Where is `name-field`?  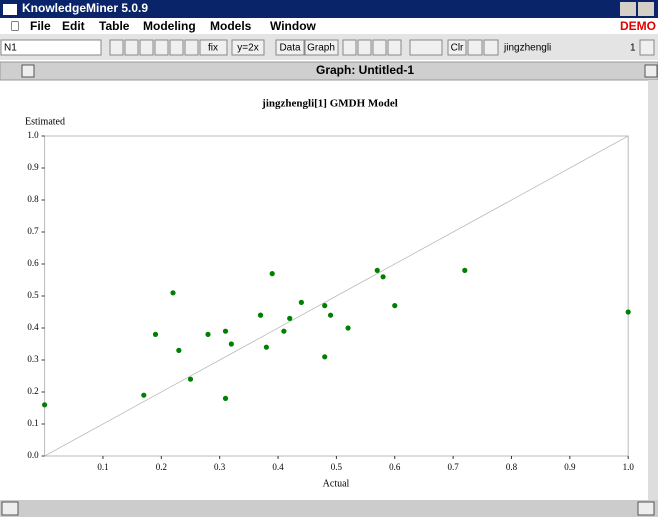
name-field is located at coordinates (51, 47).